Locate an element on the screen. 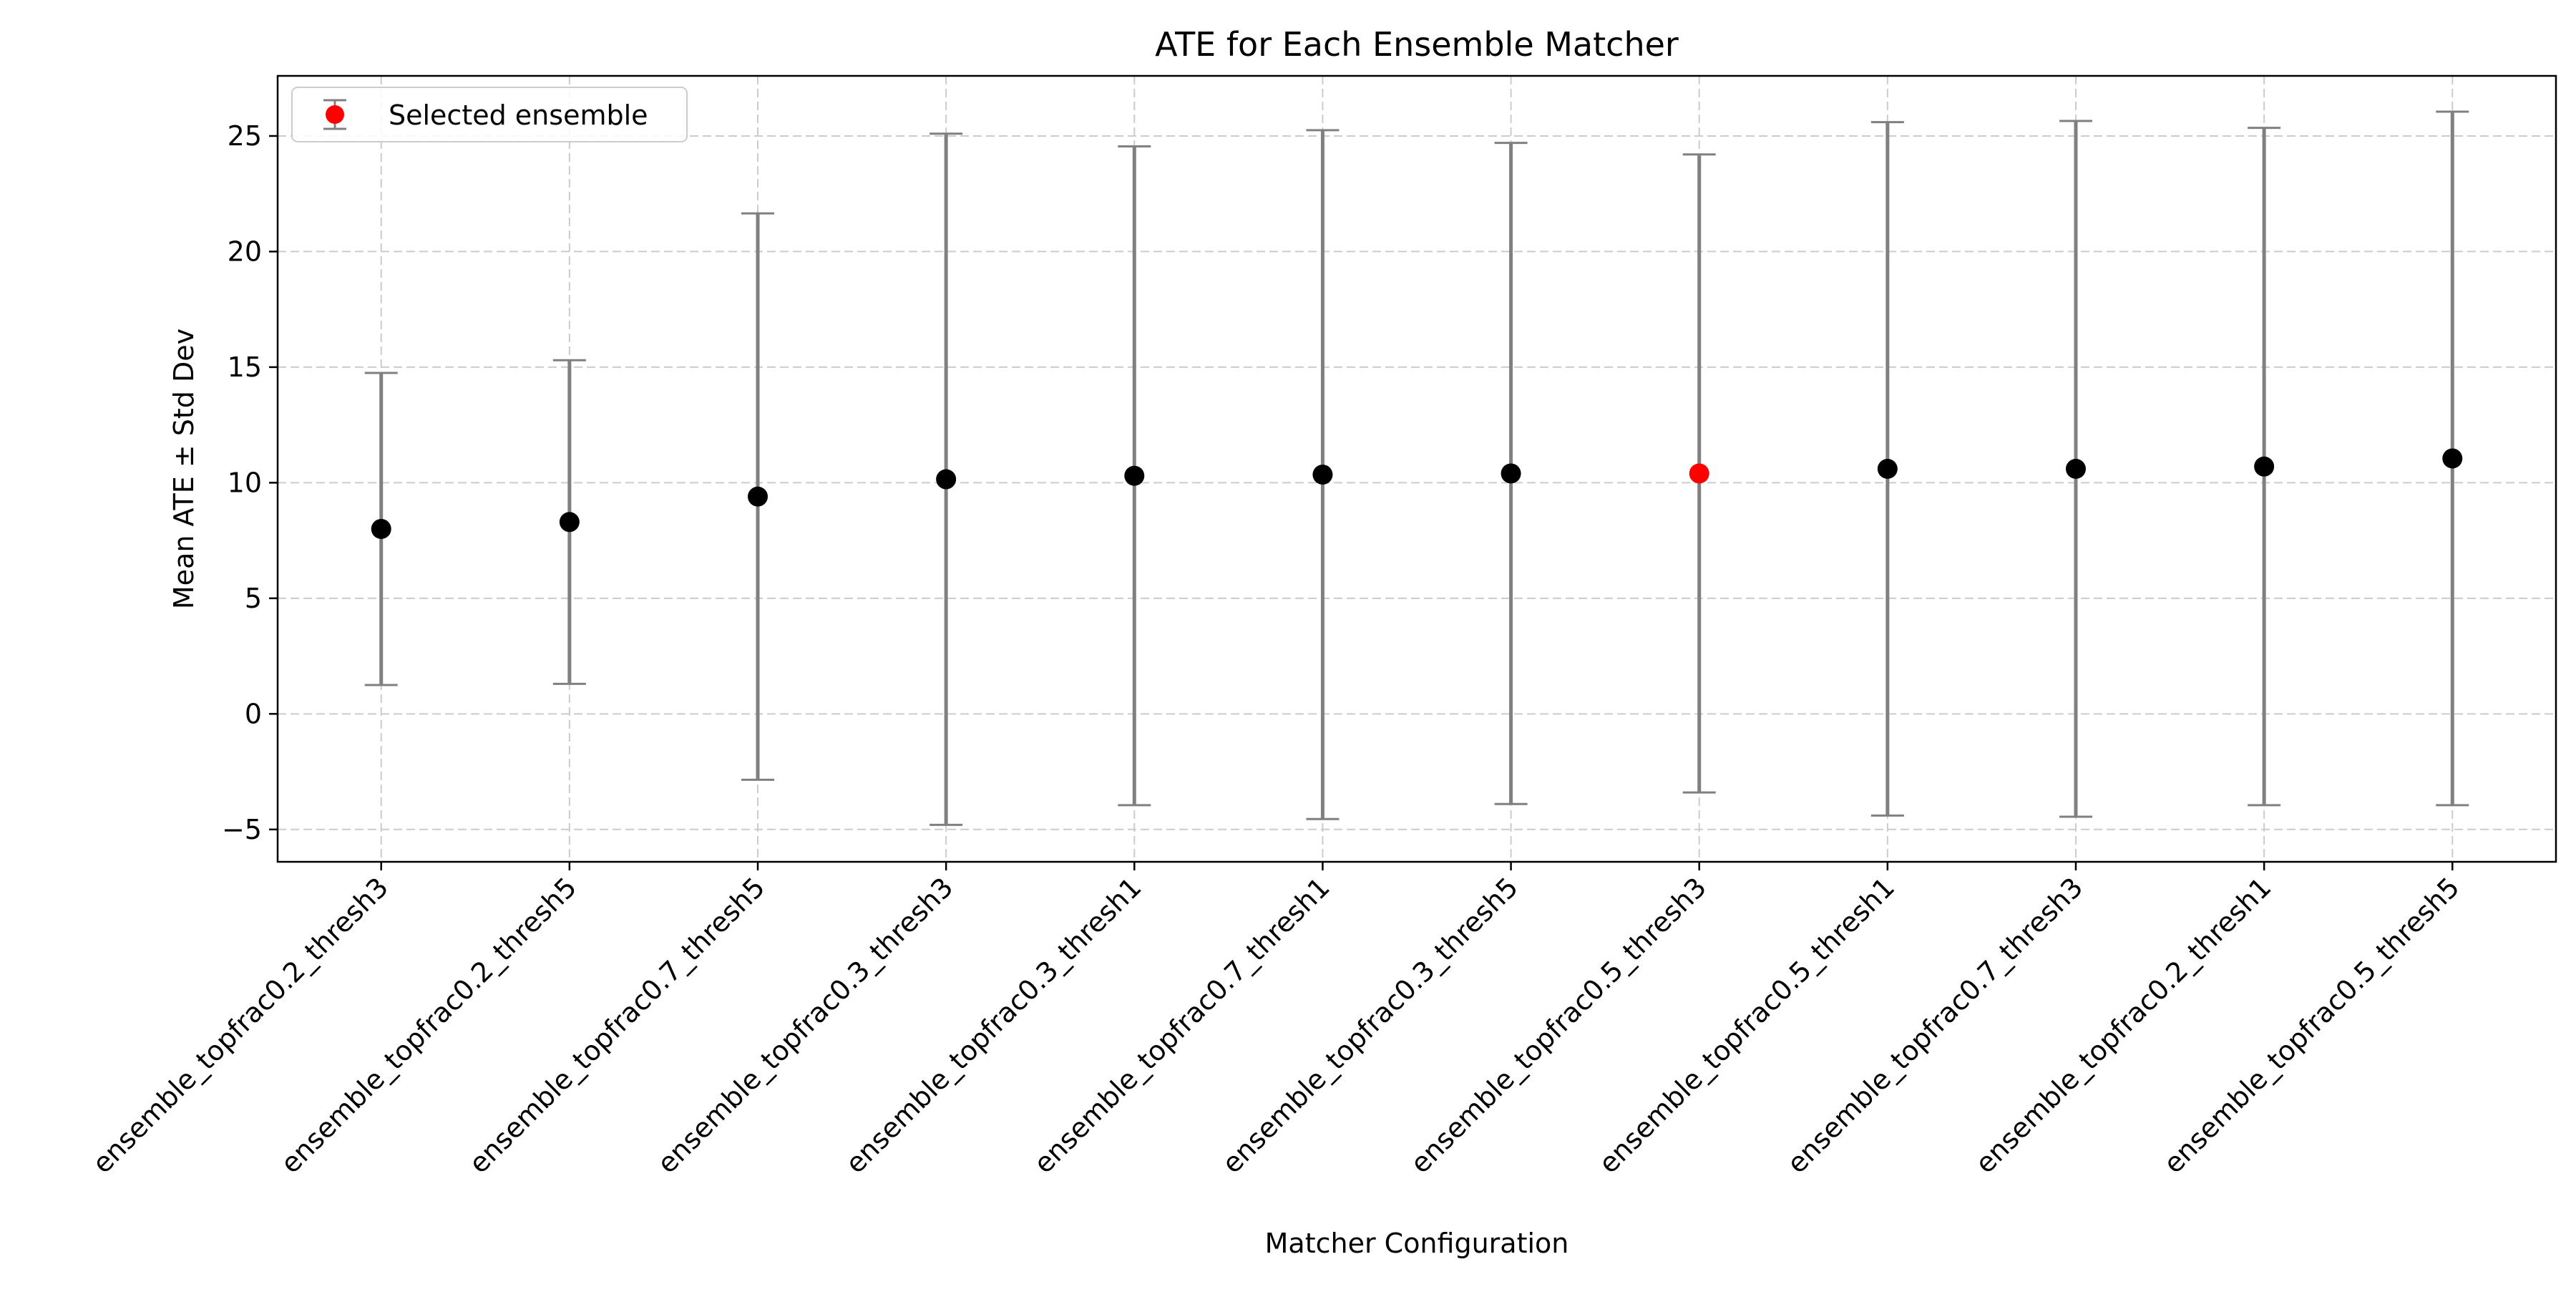  x-tick-label: ensemble_topfrac0.7_thresh3 is located at coordinates (1935, 1025).